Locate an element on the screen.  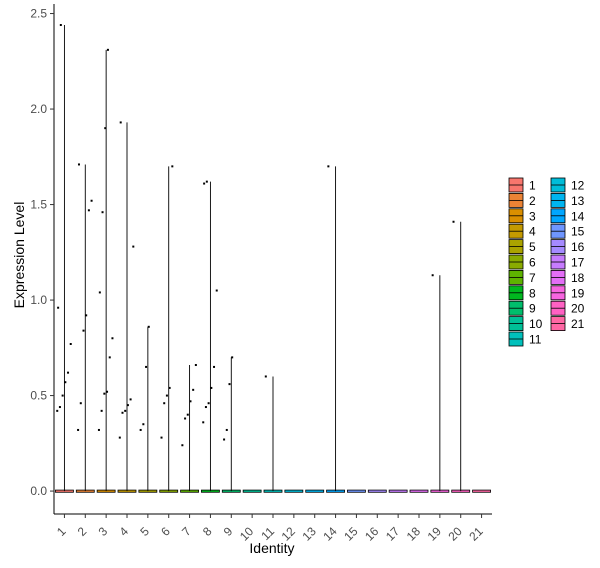
legend-label-16: 16 is located at coordinates (578, 247).